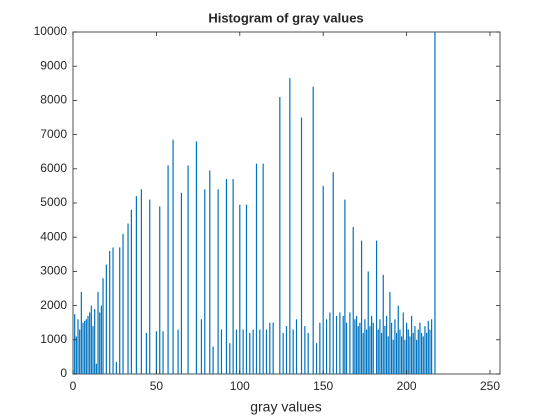 The image size is (560, 420). What do you see at coordinates (490, 386) in the screenshot?
I see `x-tick-label: 250` at bounding box center [490, 386].